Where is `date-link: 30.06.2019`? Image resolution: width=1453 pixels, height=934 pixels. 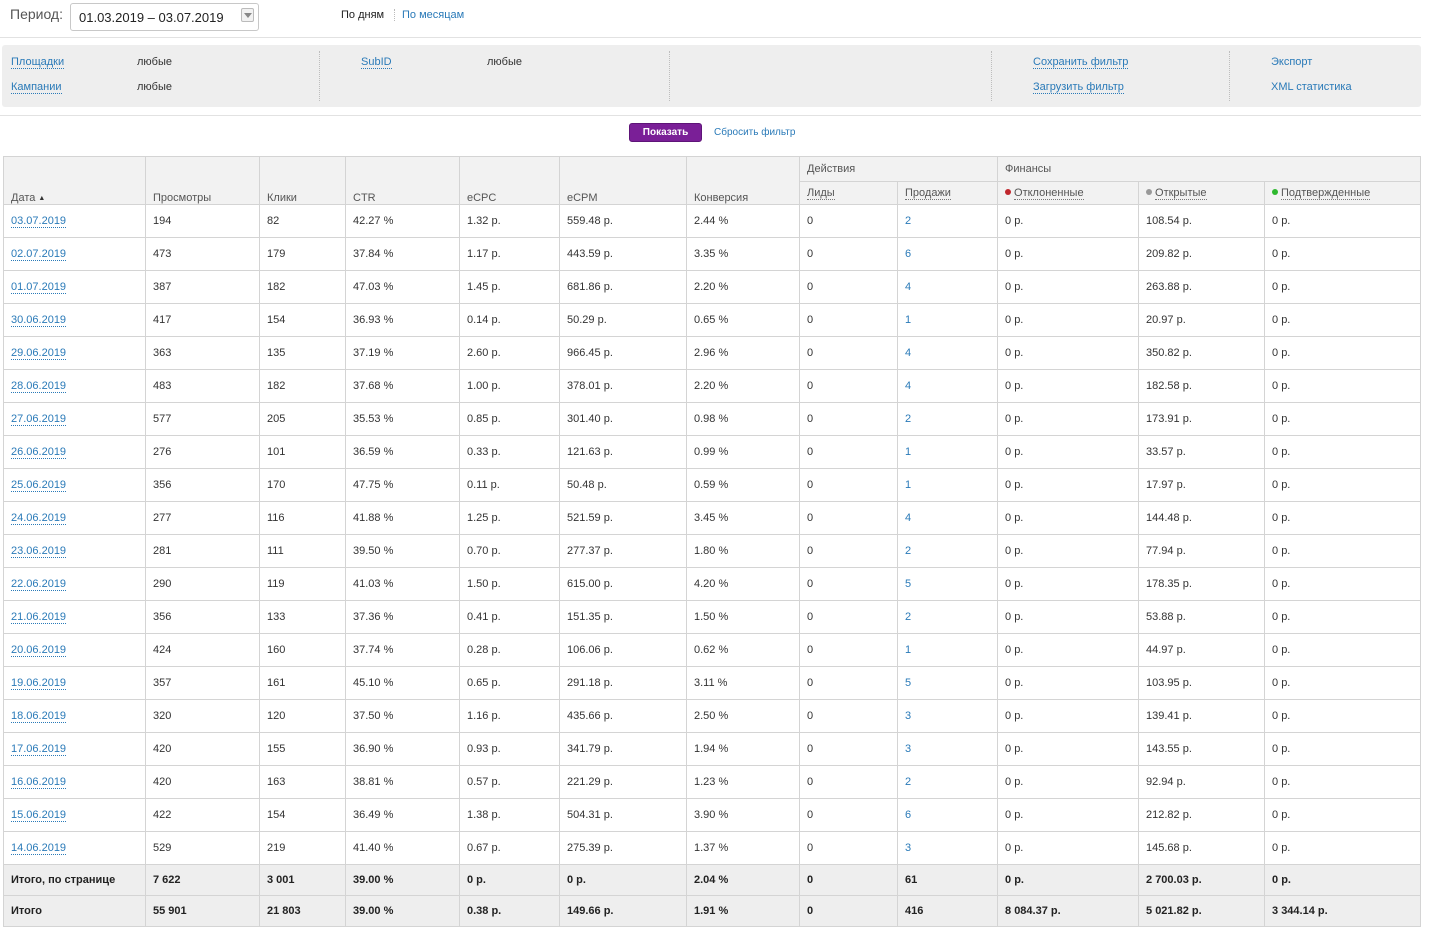
date-link: 30.06.2019 is located at coordinates (39, 320).